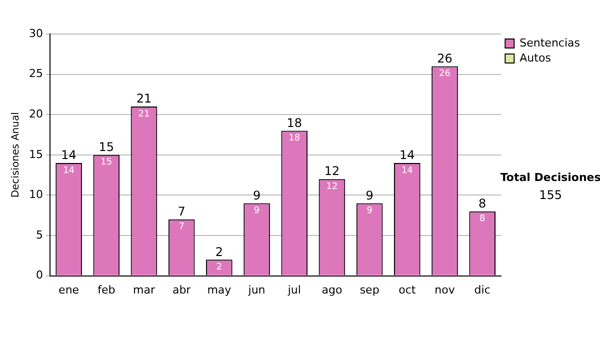 Image resolution: width=600 pixels, height=340 pixels. What do you see at coordinates (332, 171) in the screenshot?
I see `total-label: 12` at bounding box center [332, 171].